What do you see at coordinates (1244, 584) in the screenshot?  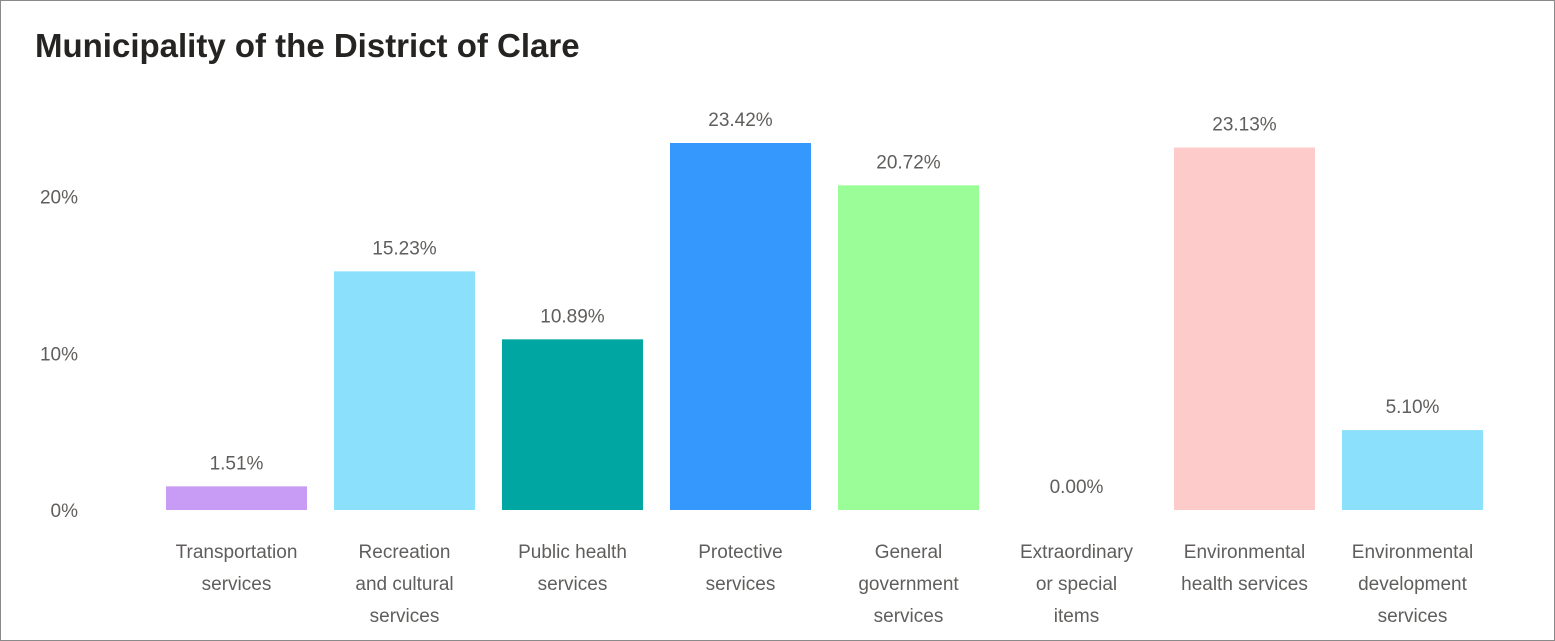 I see `x-tick-label: health services` at bounding box center [1244, 584].